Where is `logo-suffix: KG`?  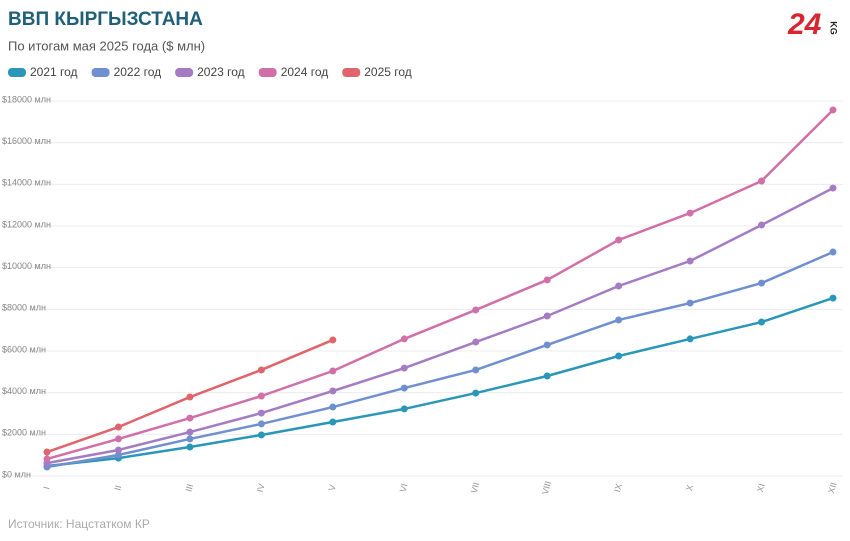
logo-suffix: KG is located at coordinates (834, 28).